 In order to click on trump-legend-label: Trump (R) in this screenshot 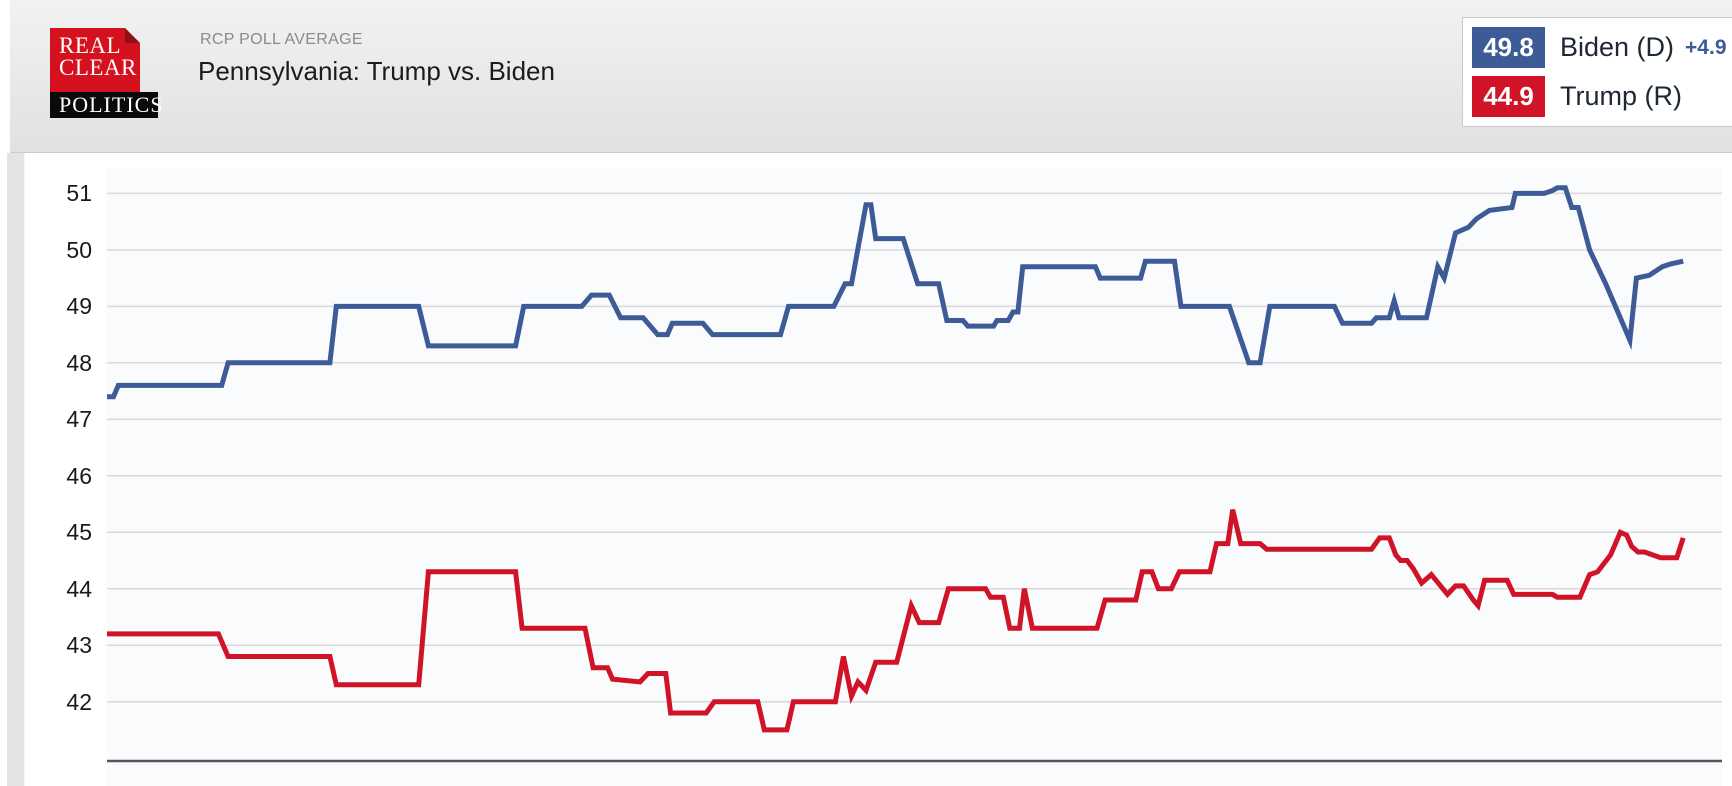, I will do `click(1621, 96)`.